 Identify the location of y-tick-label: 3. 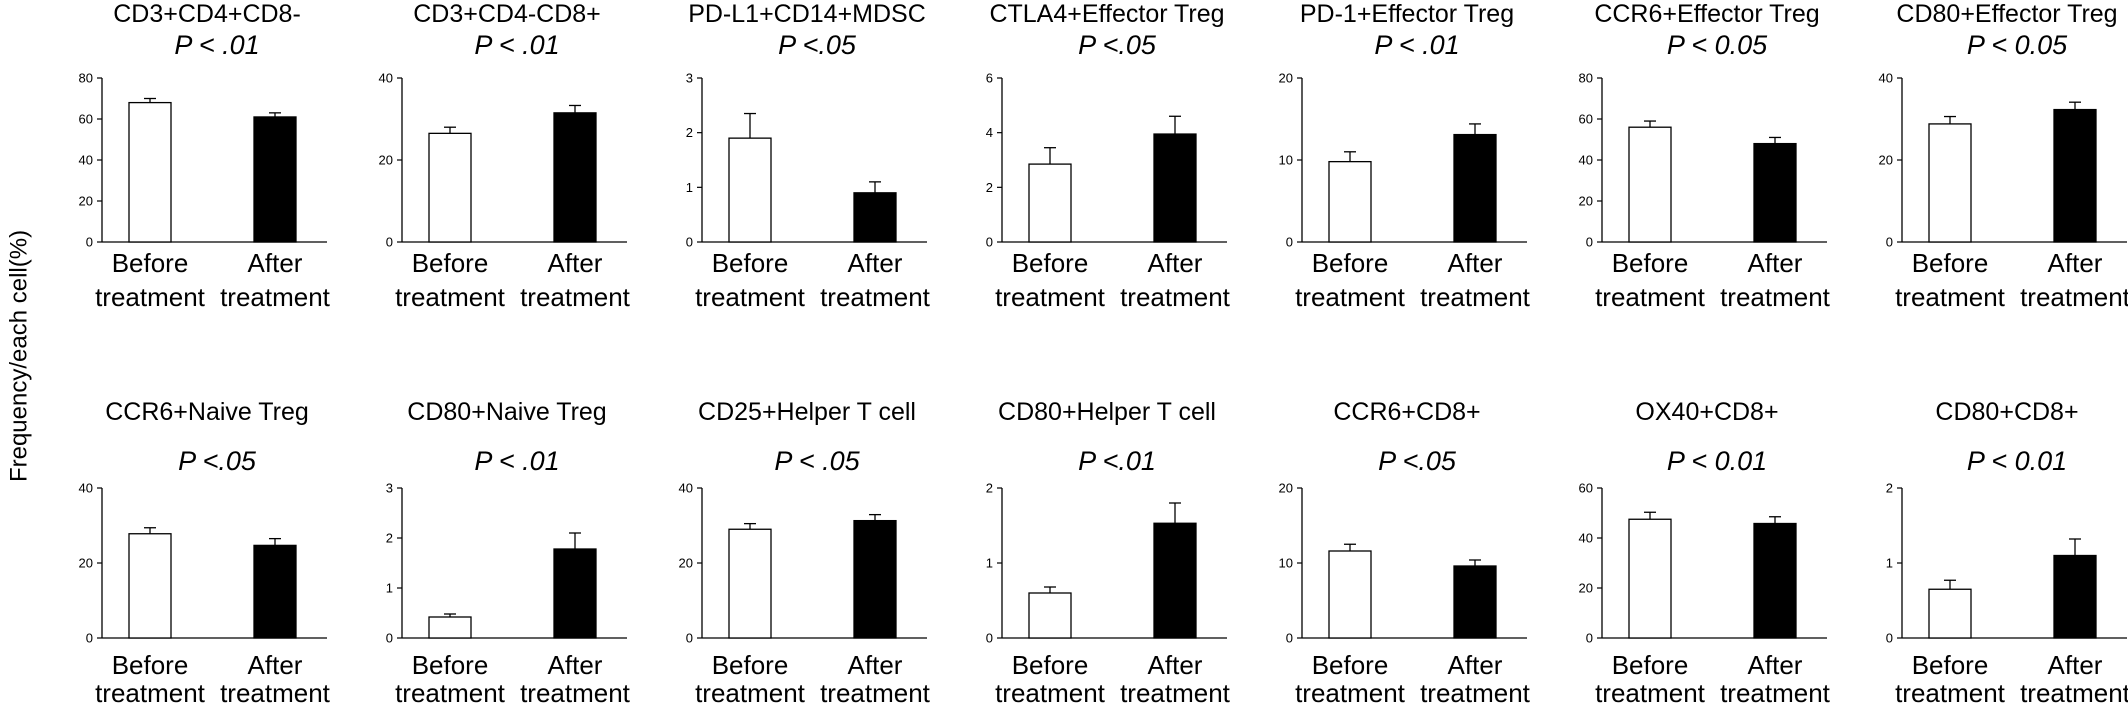
(689, 78).